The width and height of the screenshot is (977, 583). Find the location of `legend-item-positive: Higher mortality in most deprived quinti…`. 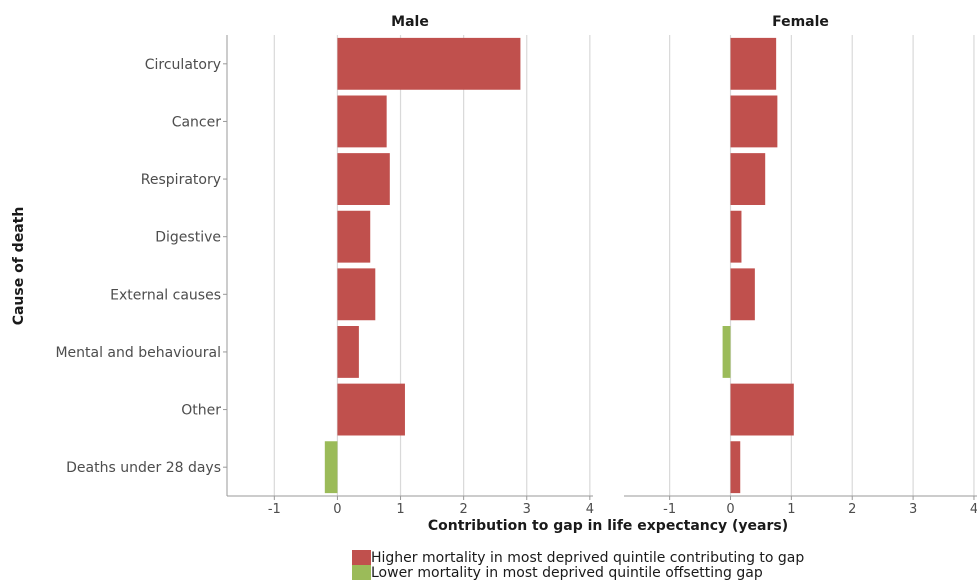

legend-item-positive: Higher mortality in most deprived quinti… is located at coordinates (578, 557).